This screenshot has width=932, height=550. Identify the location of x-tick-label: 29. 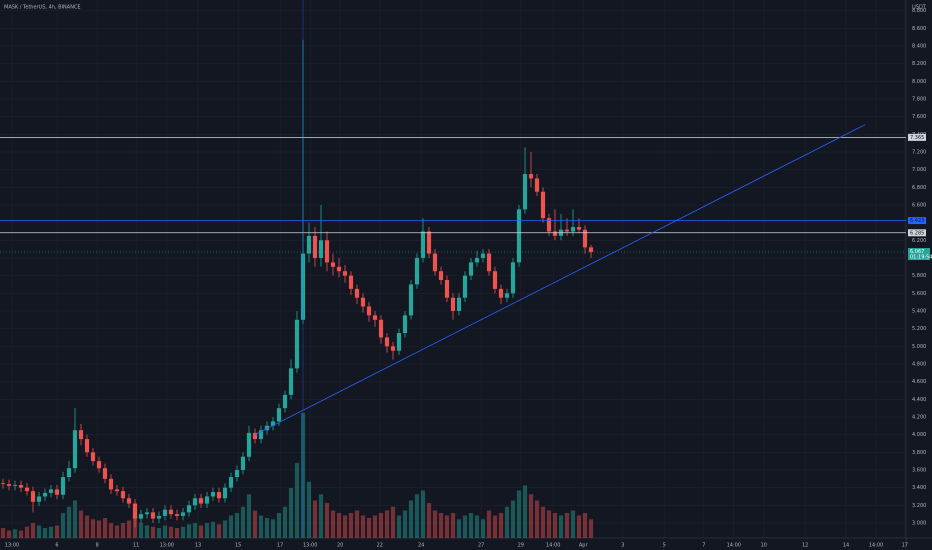
(521, 546).